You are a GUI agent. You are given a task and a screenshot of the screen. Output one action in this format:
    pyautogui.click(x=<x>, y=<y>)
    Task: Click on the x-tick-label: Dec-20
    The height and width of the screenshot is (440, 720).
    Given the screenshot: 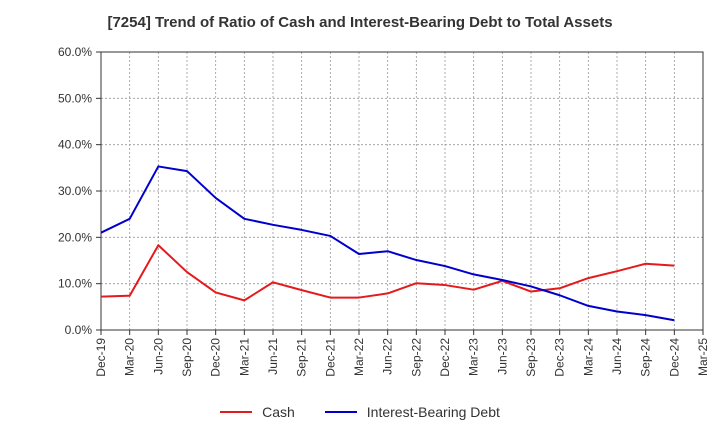 What is the action you would take?
    pyautogui.click(x=216, y=357)
    